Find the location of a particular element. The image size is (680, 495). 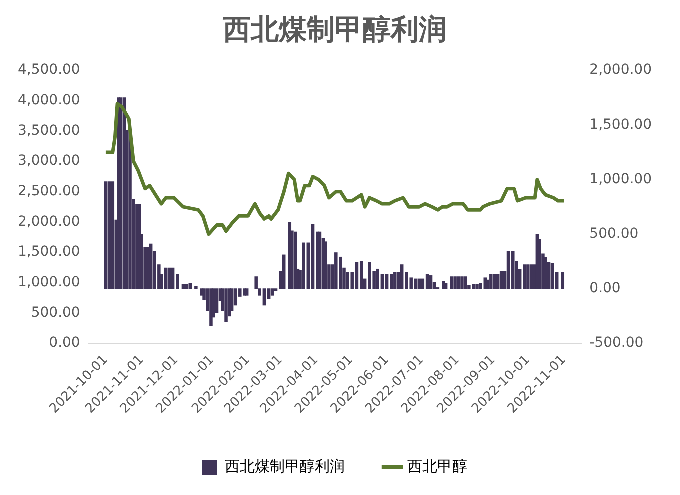

y-tick-label: 500.00 is located at coordinates (55, 312).